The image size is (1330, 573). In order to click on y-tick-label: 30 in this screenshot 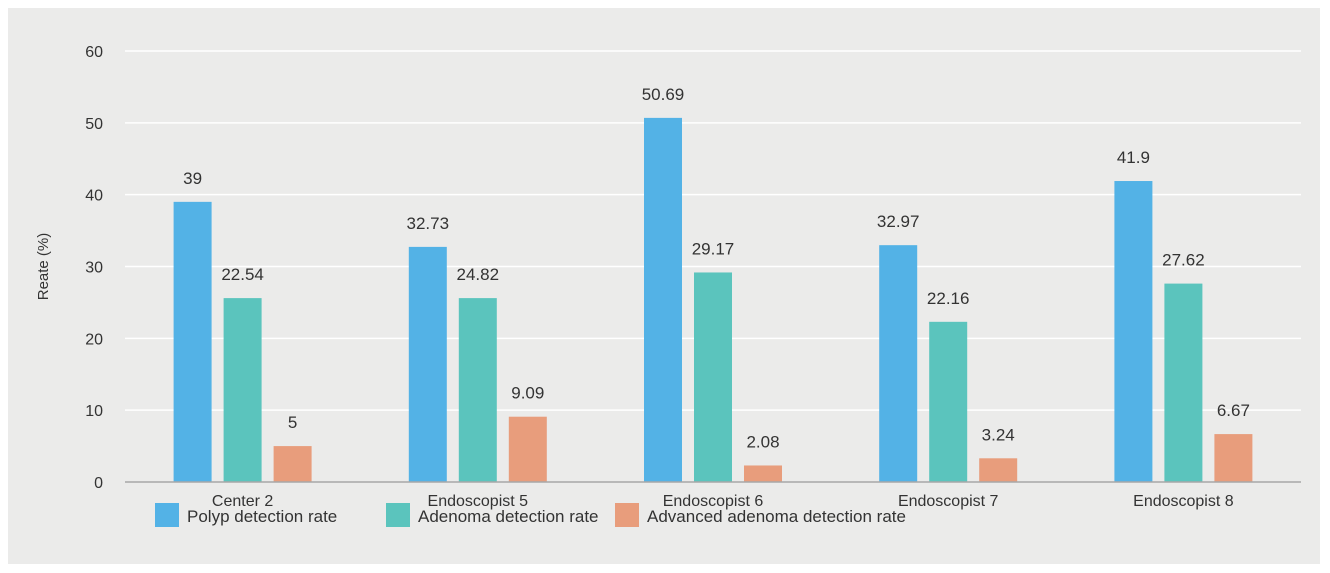, I will do `click(94, 268)`.